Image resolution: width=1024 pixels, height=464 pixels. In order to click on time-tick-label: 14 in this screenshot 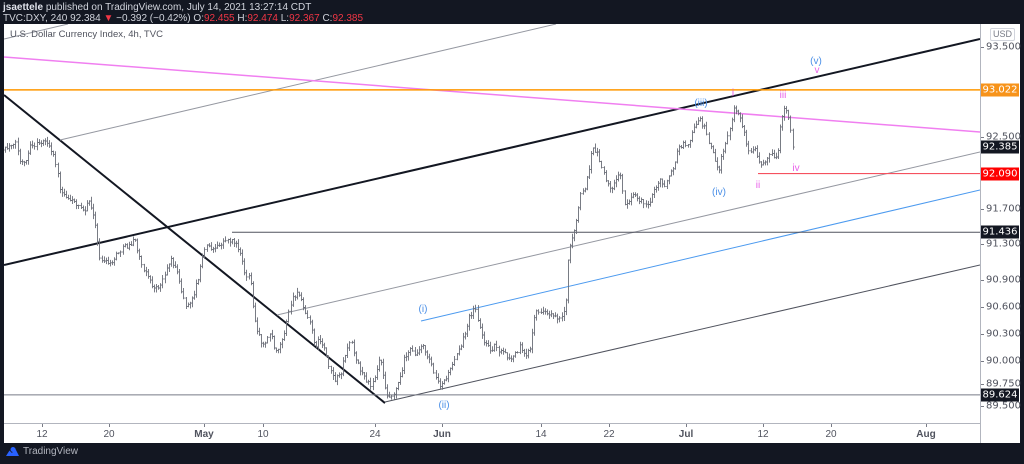, I will do `click(541, 434)`.